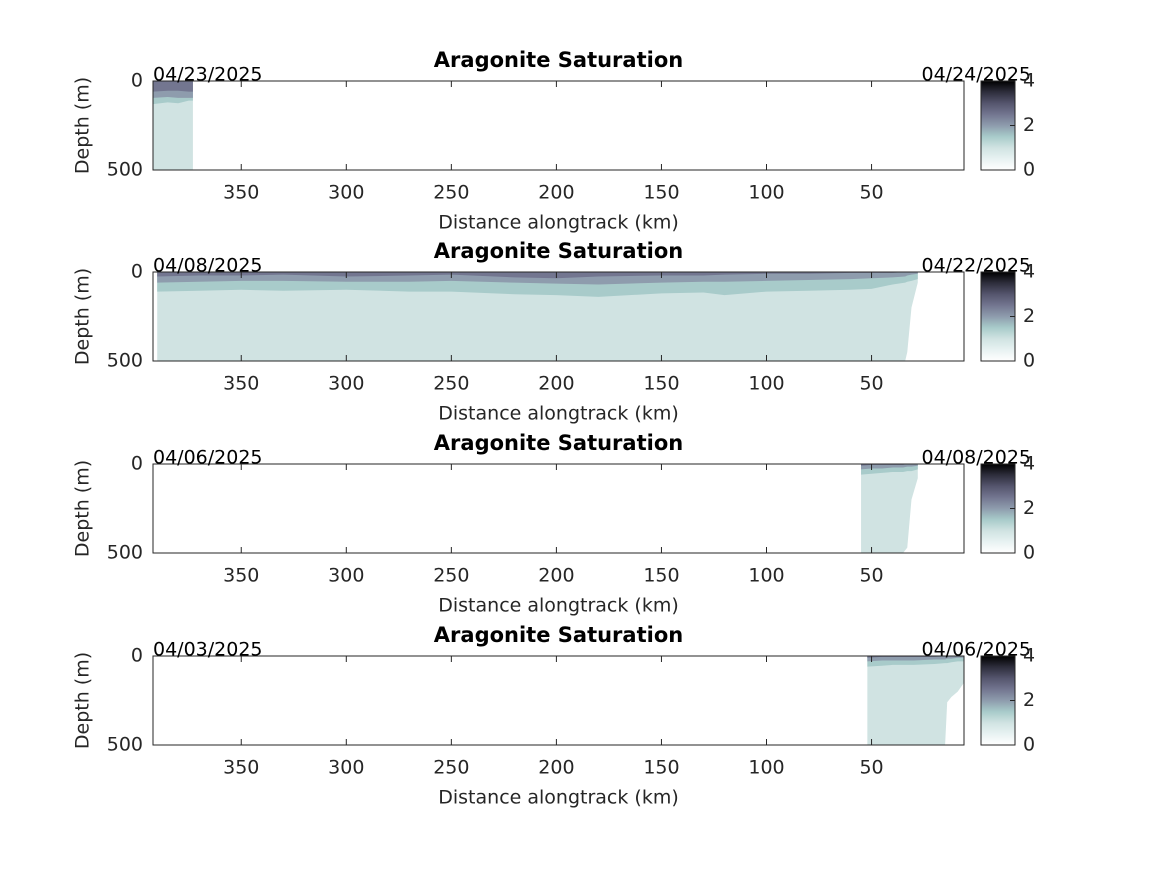 The height and width of the screenshot is (875, 1167). What do you see at coordinates (208, 75) in the screenshot?
I see `date-start: 04/23/2025` at bounding box center [208, 75].